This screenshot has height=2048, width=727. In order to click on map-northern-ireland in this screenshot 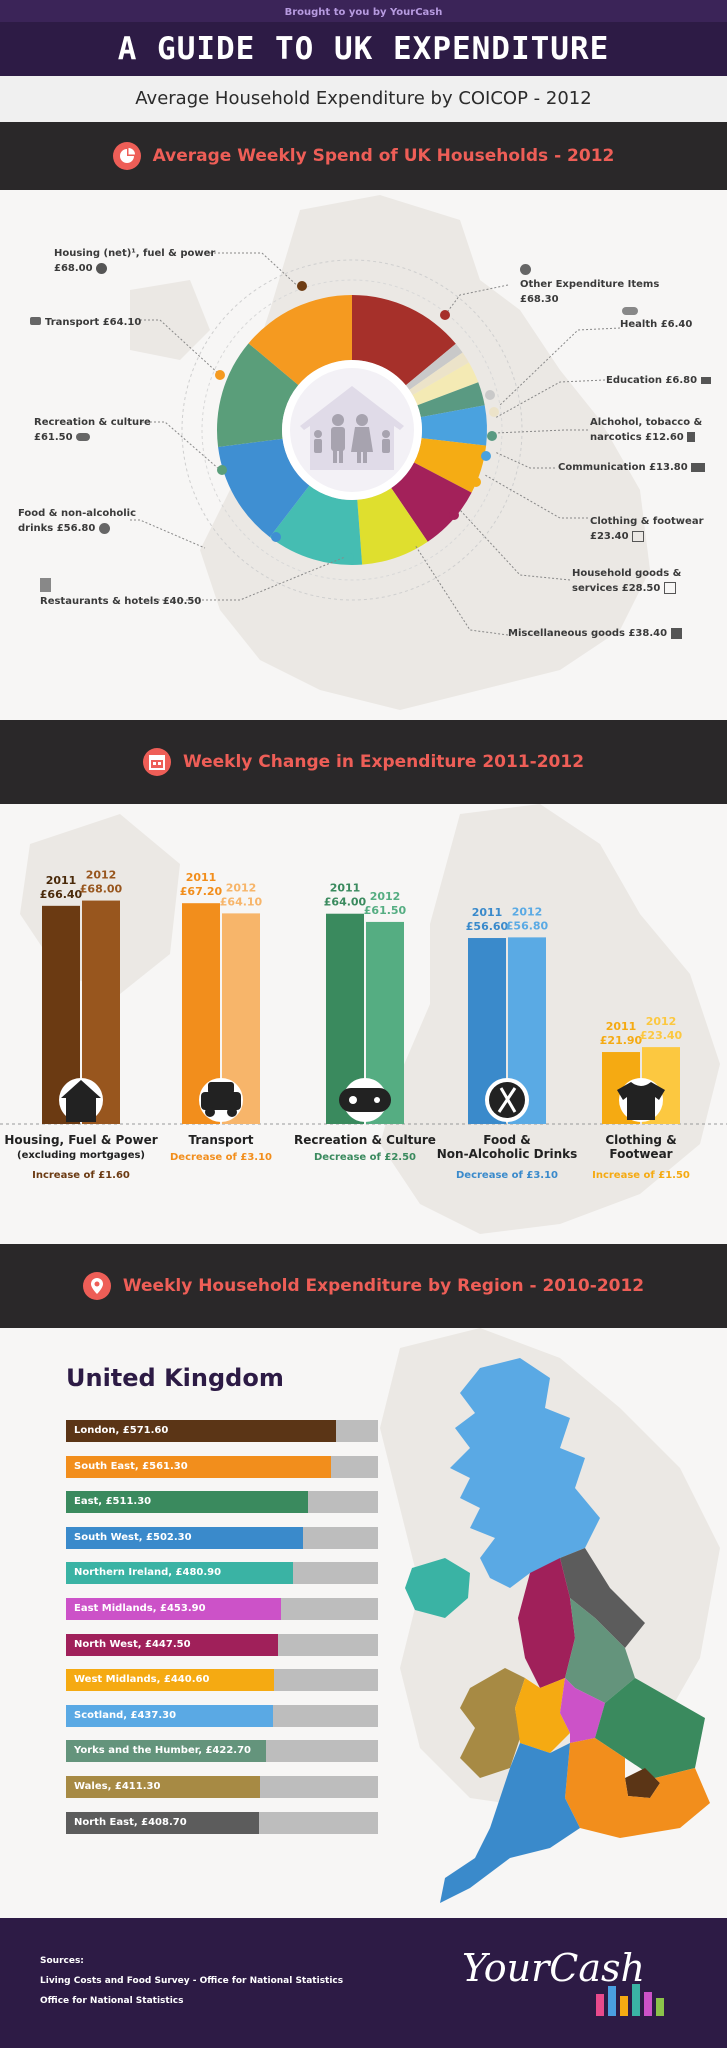, I will do `click(437, 1588)`.